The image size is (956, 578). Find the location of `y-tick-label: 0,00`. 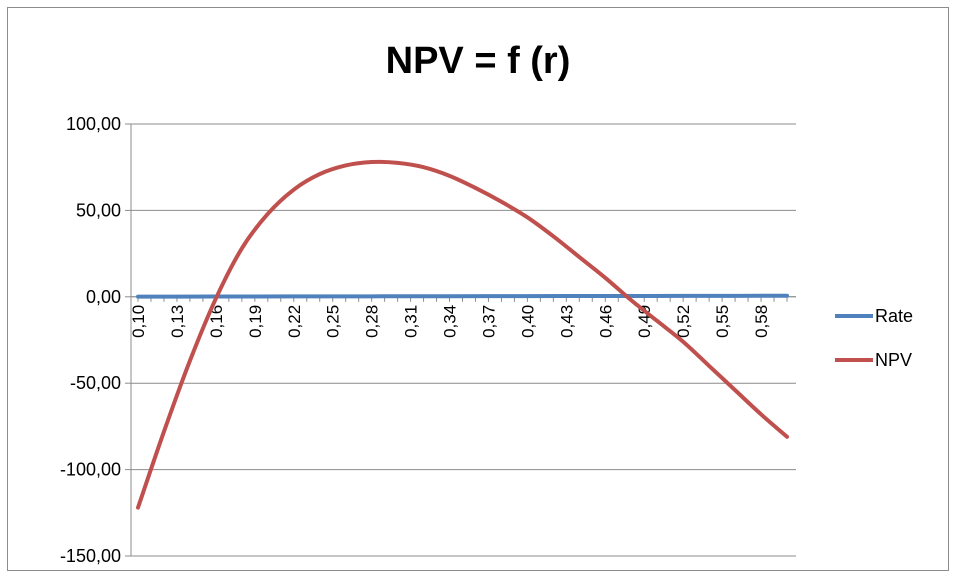

y-tick-label: 0,00 is located at coordinates (103, 297).